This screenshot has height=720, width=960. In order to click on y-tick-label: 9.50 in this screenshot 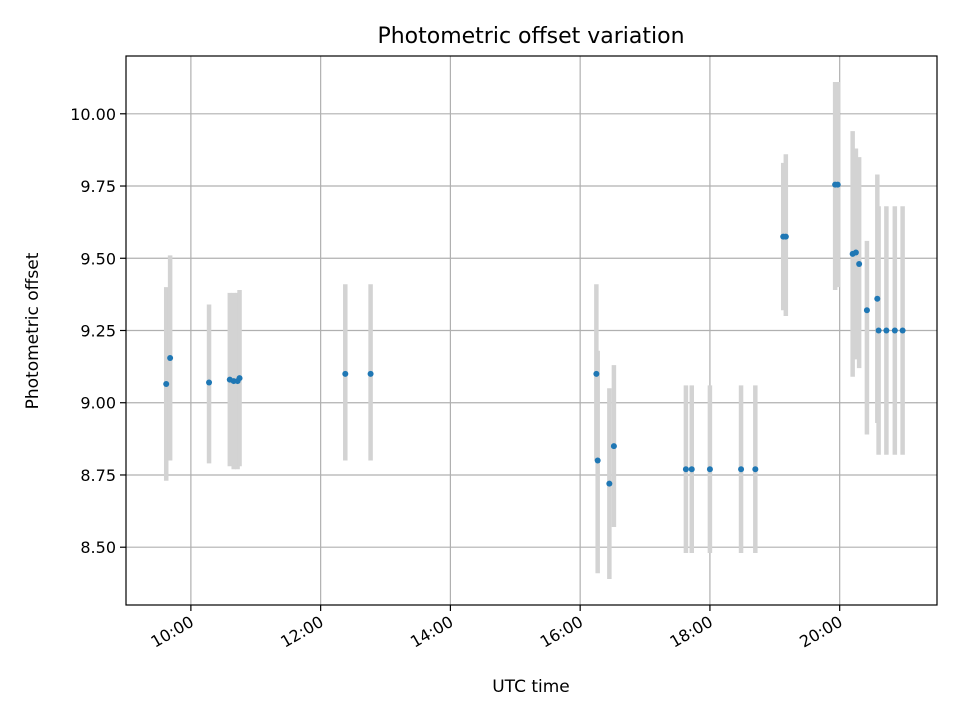, I will do `click(98, 258)`.